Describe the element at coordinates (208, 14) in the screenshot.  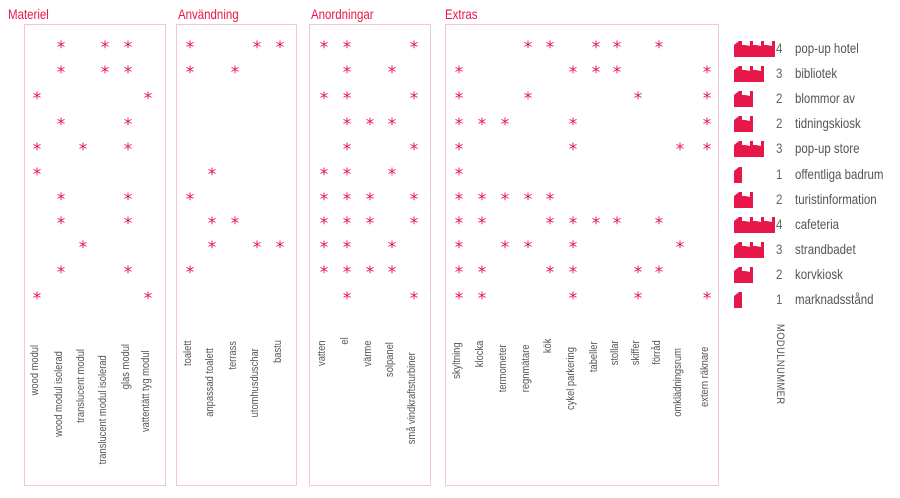
I see `group-title-anvandning: Användning` at that location.